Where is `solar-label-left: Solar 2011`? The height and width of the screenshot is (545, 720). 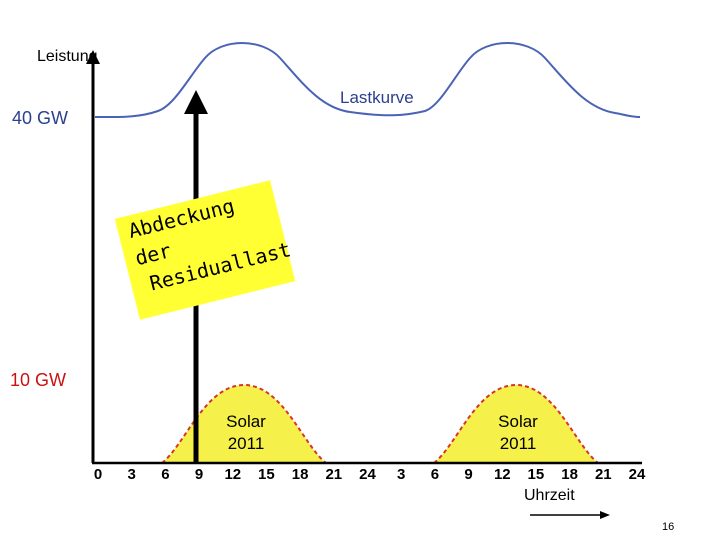
solar-label-left: Solar 2011 is located at coordinates (246, 433).